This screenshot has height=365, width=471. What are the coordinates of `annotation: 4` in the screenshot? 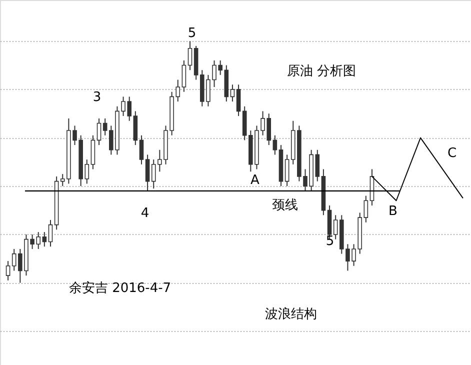 It's located at (145, 213).